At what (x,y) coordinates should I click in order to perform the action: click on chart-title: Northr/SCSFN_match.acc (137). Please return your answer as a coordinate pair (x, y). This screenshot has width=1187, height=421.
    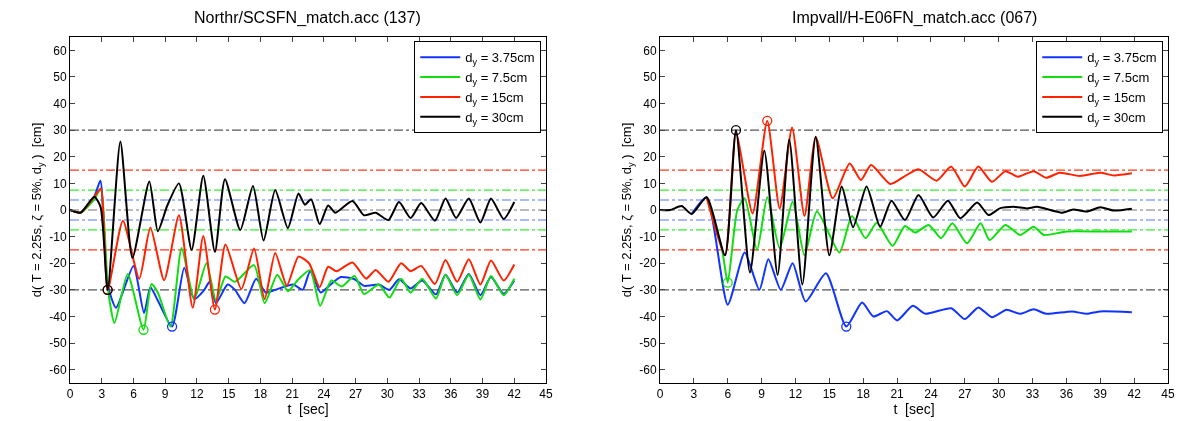
    Looking at the image, I should click on (307, 18).